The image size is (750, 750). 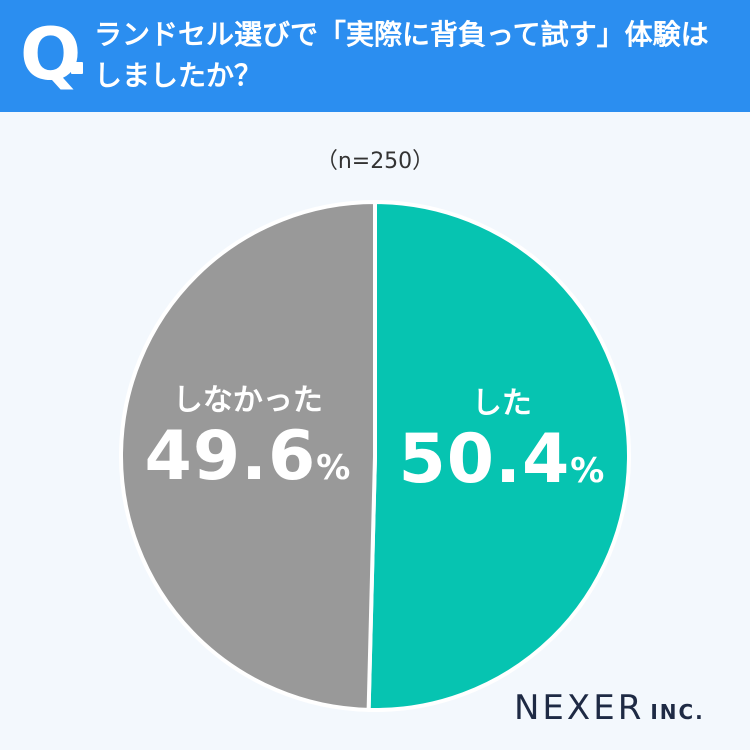 What do you see at coordinates (50, 54) in the screenshot?
I see `q-mark: Q` at bounding box center [50, 54].